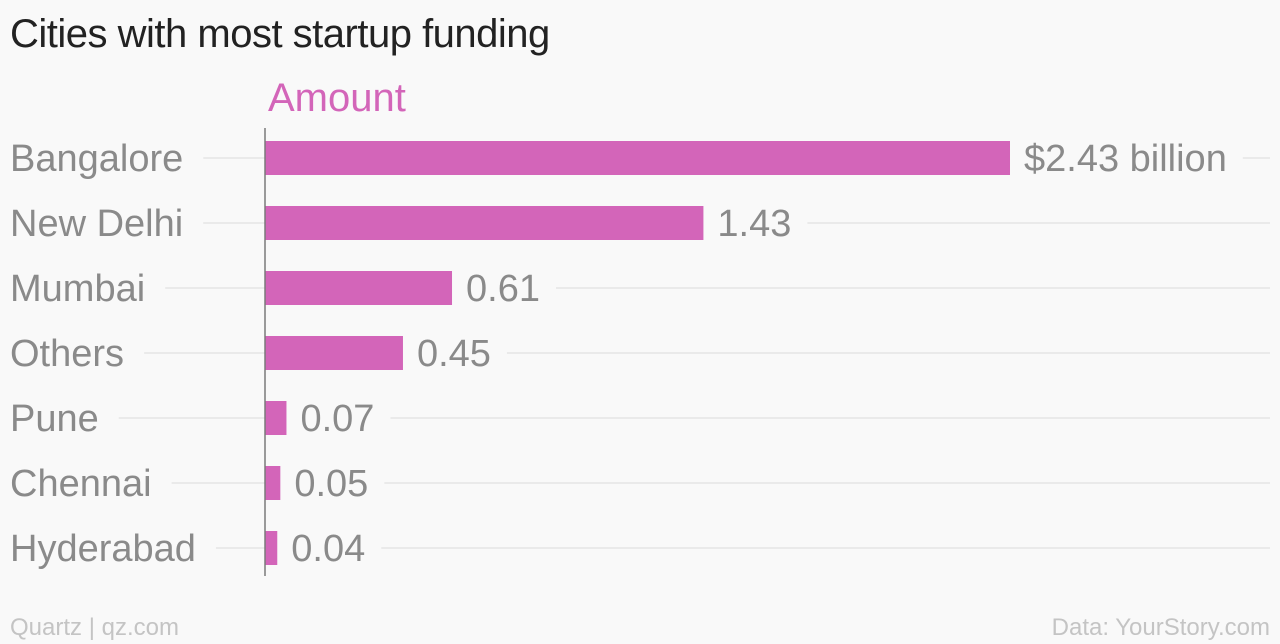  Describe the element at coordinates (503, 289) in the screenshot. I see `value-label: 0.61` at that location.